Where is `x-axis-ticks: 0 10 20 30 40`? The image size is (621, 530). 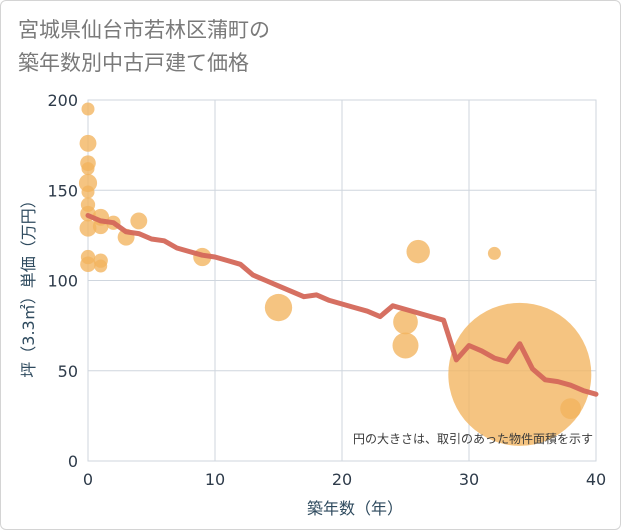 x-axis-ticks: 0 10 20 30 40 is located at coordinates (344, 479).